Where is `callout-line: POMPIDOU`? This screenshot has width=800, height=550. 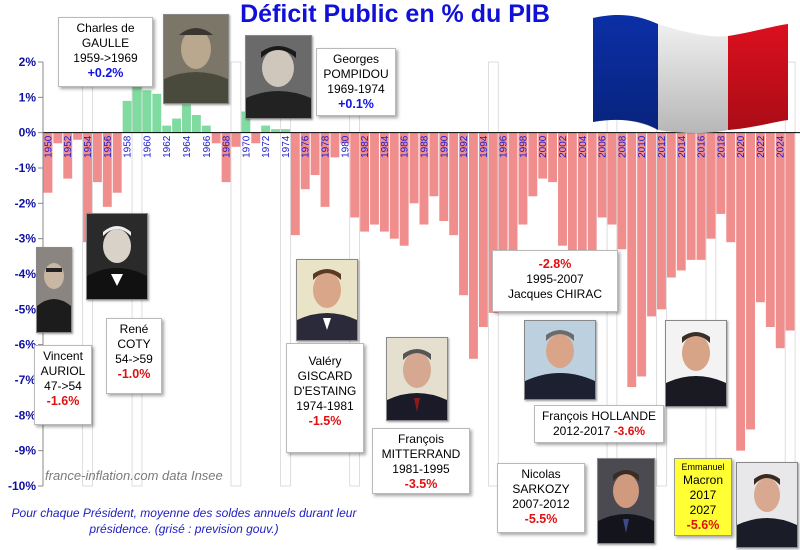
callout-line: POMPIDOU is located at coordinates (356, 74).